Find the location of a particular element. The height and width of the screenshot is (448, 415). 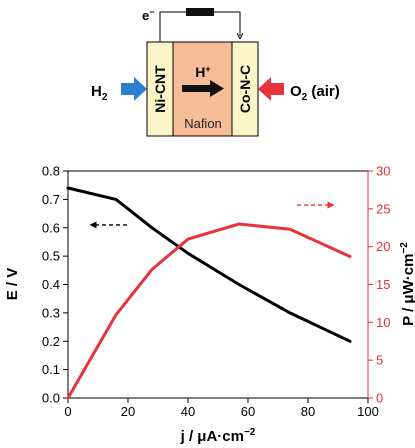

x-axis-ticks: 0 20 40 60 80 100 is located at coordinates (221, 408).